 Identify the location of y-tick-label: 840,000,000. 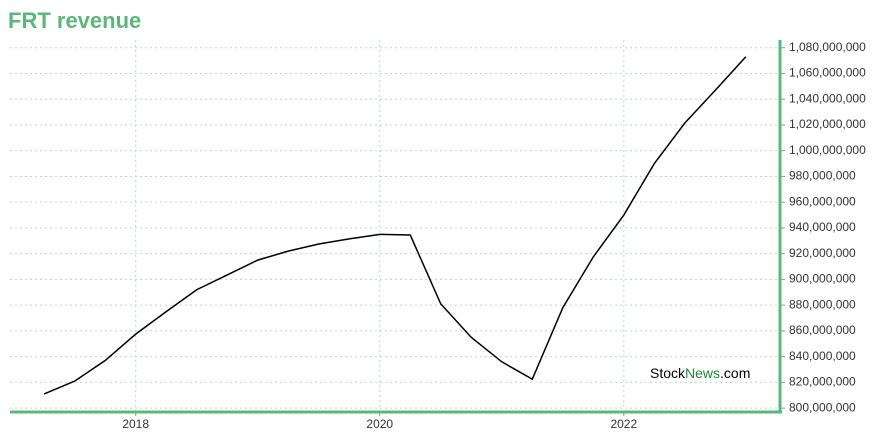
(822, 356).